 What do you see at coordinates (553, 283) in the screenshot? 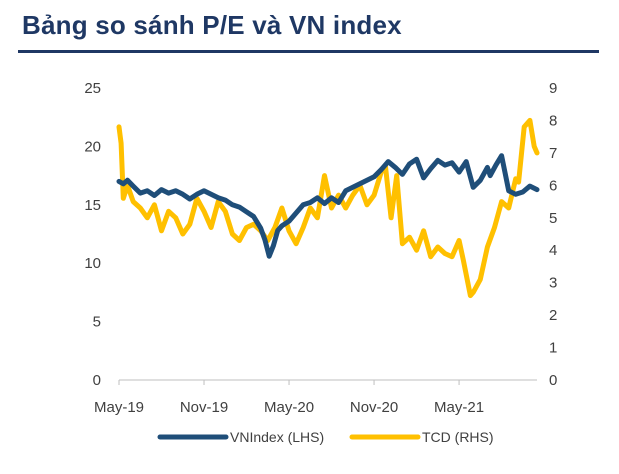
I see `y-right-tick-label: 3` at bounding box center [553, 283].